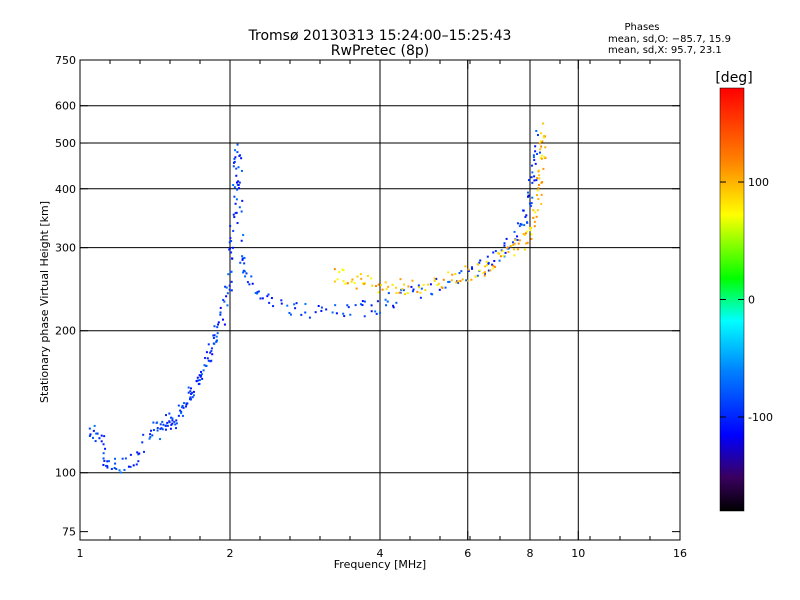  I want to click on stats-heading: Phases, so click(641, 27).